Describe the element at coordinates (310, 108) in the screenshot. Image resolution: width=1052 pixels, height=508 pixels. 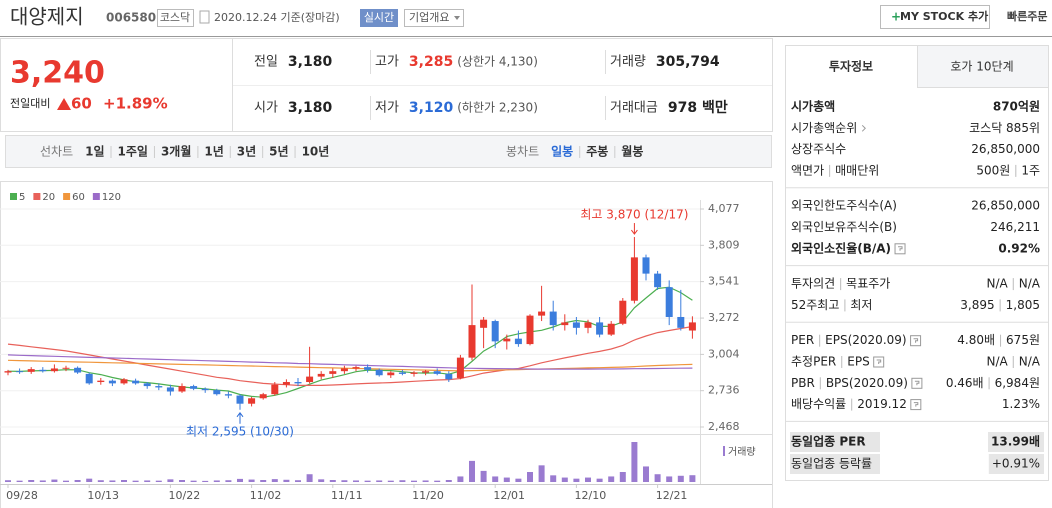
I see `quote-value: 3,180` at that location.